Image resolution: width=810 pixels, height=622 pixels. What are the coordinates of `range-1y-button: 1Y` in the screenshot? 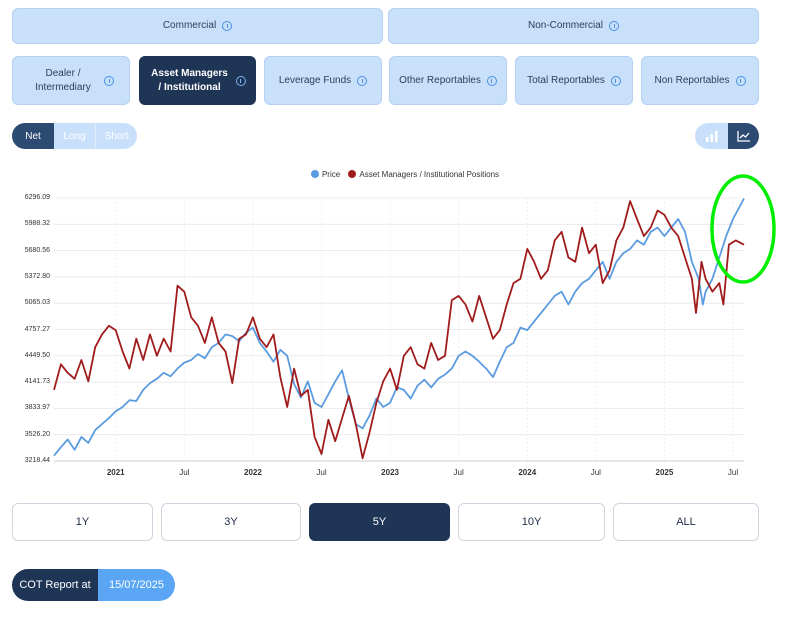 It's located at (82, 522).